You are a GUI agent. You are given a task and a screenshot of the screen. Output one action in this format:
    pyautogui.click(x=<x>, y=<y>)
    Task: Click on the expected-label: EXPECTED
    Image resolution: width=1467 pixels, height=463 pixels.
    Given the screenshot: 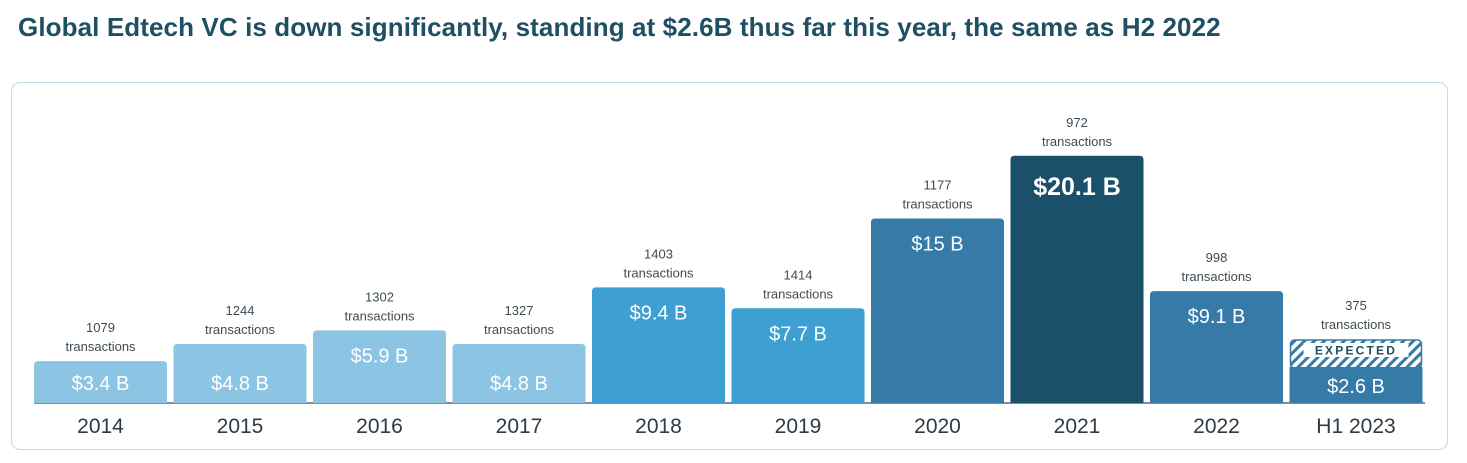 What is the action you would take?
    pyautogui.click(x=1356, y=351)
    